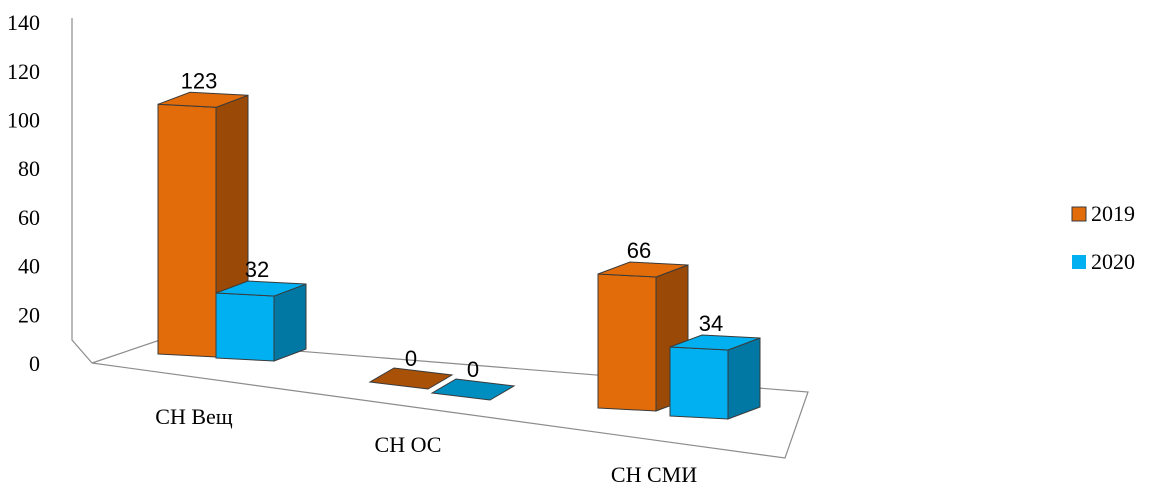 This screenshot has height=491, width=1152. I want to click on y-tick-label: 20, so click(29, 314).